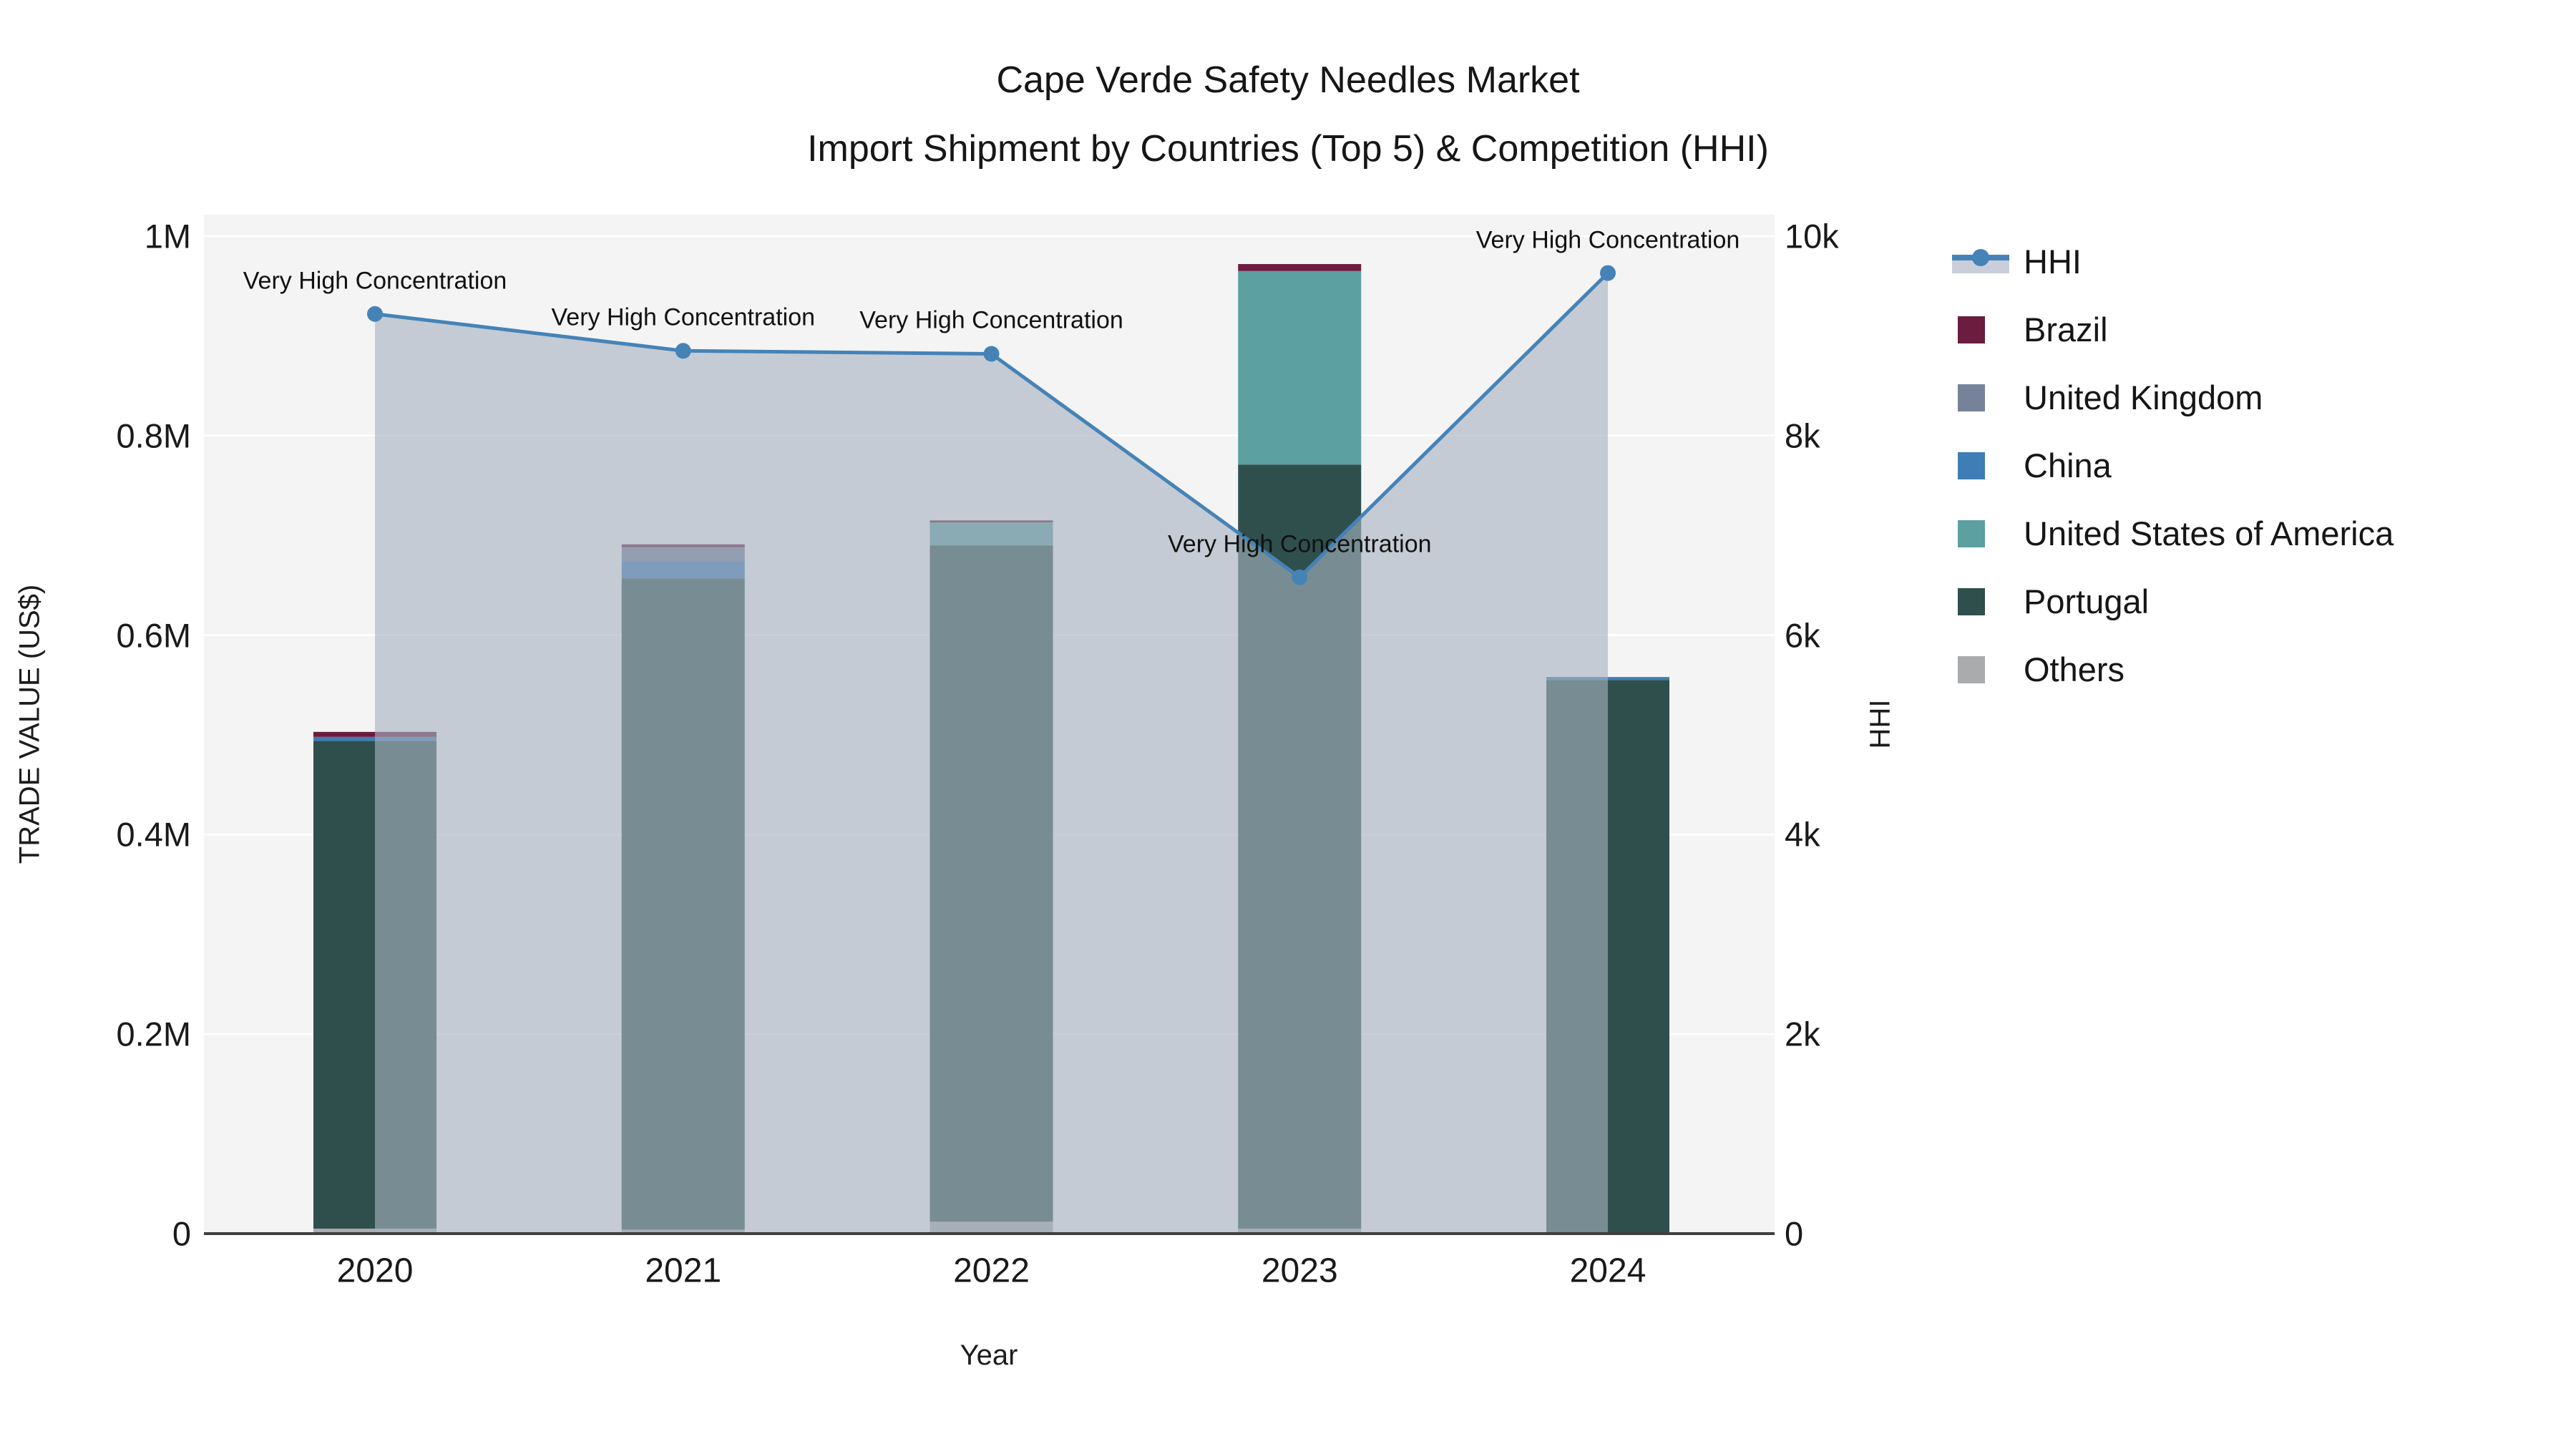 The height and width of the screenshot is (1449, 2576). Describe the element at coordinates (1812, 236) in the screenshot. I see `y-right-tick-label: 10k` at that location.